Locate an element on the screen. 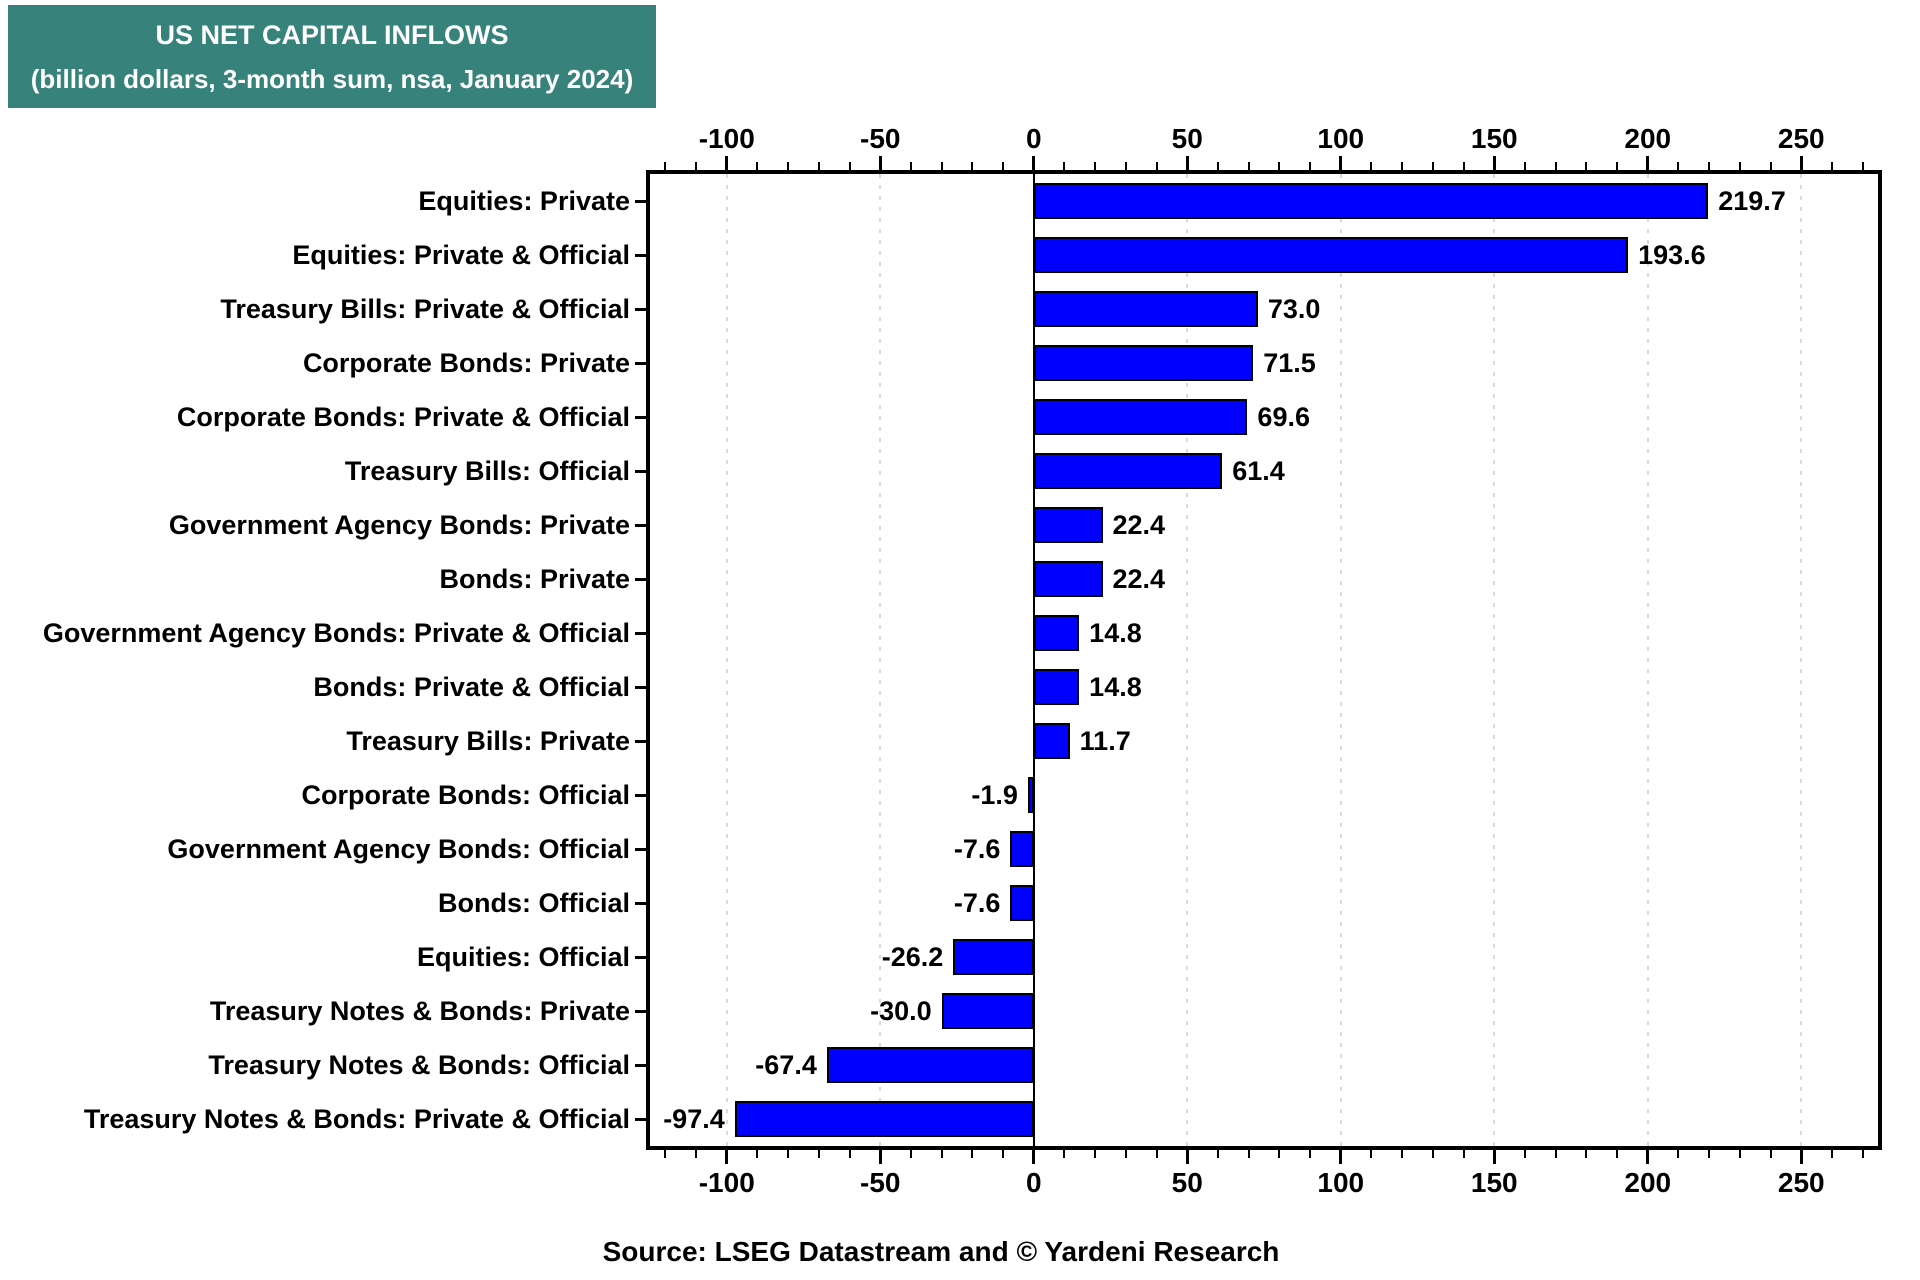 This screenshot has height=1280, width=1920. x-tick-label-bottom: 50 is located at coordinates (1187, 1182).